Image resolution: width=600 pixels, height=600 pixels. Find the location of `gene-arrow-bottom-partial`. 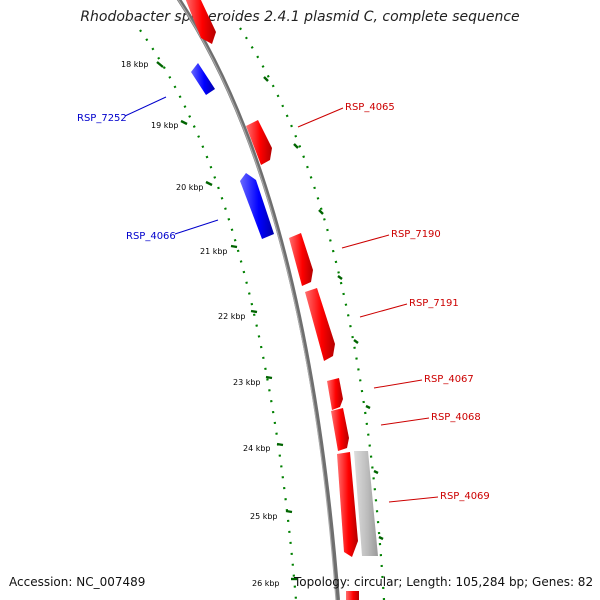

gene-arrow-bottom-partial is located at coordinates (352, 595).